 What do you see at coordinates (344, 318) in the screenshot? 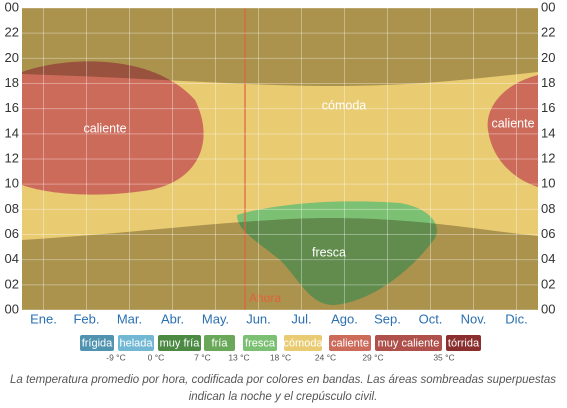
I see `x-tick-label: Ago.` at bounding box center [344, 318].